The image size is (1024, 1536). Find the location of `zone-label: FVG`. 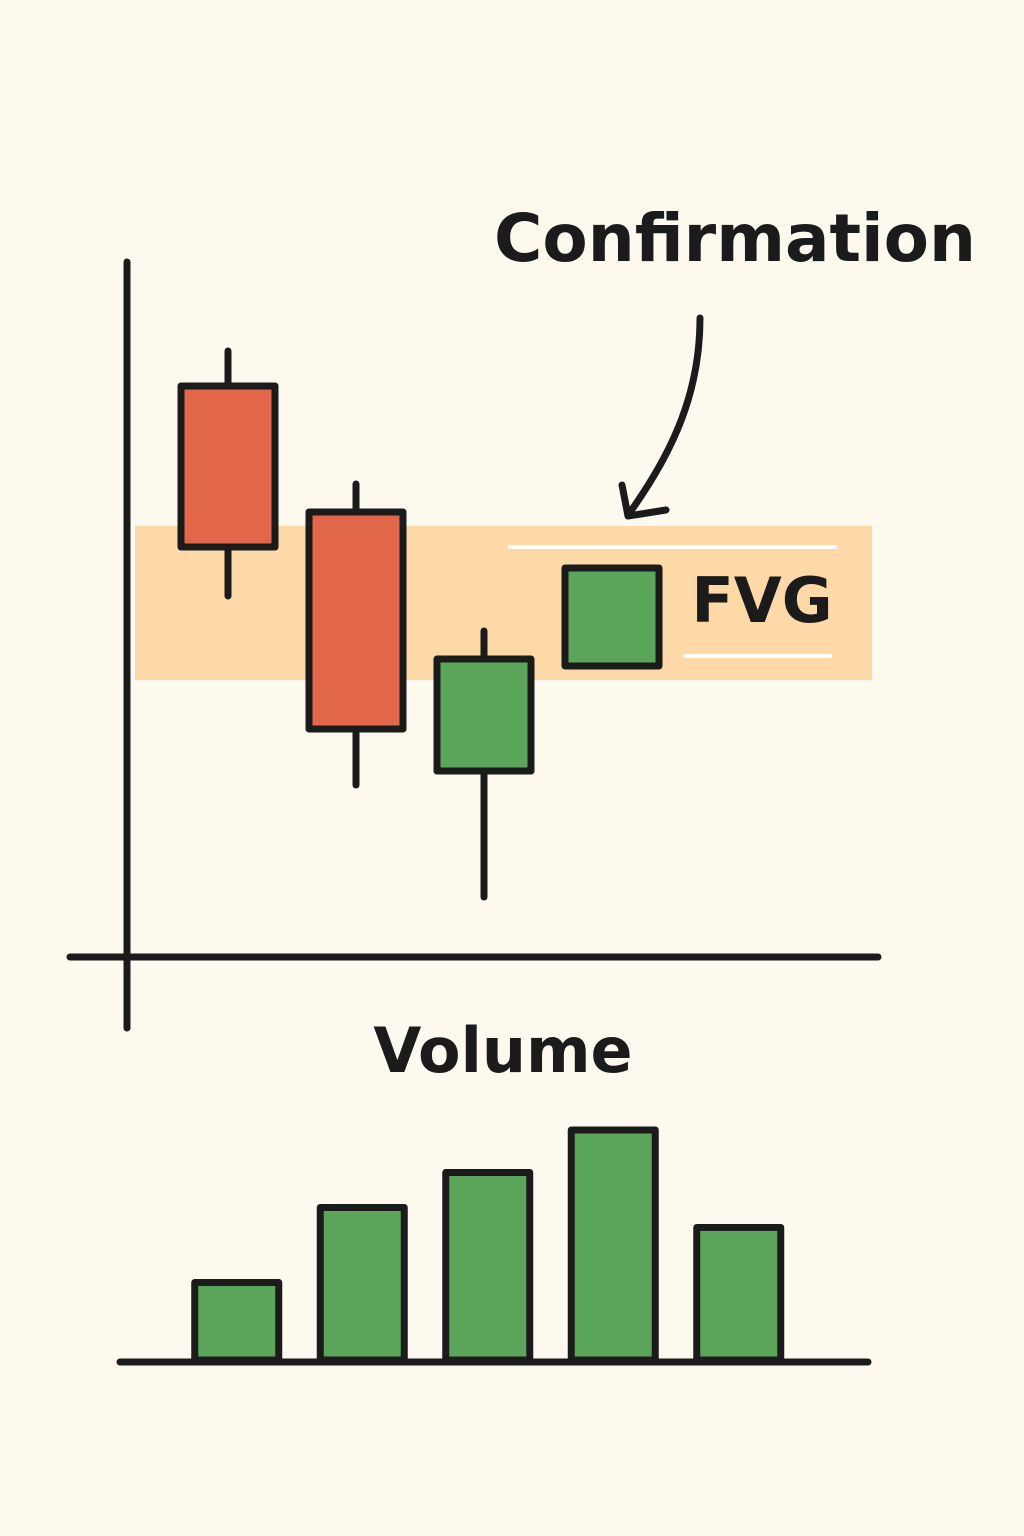

zone-label: FVG is located at coordinates (761, 600).